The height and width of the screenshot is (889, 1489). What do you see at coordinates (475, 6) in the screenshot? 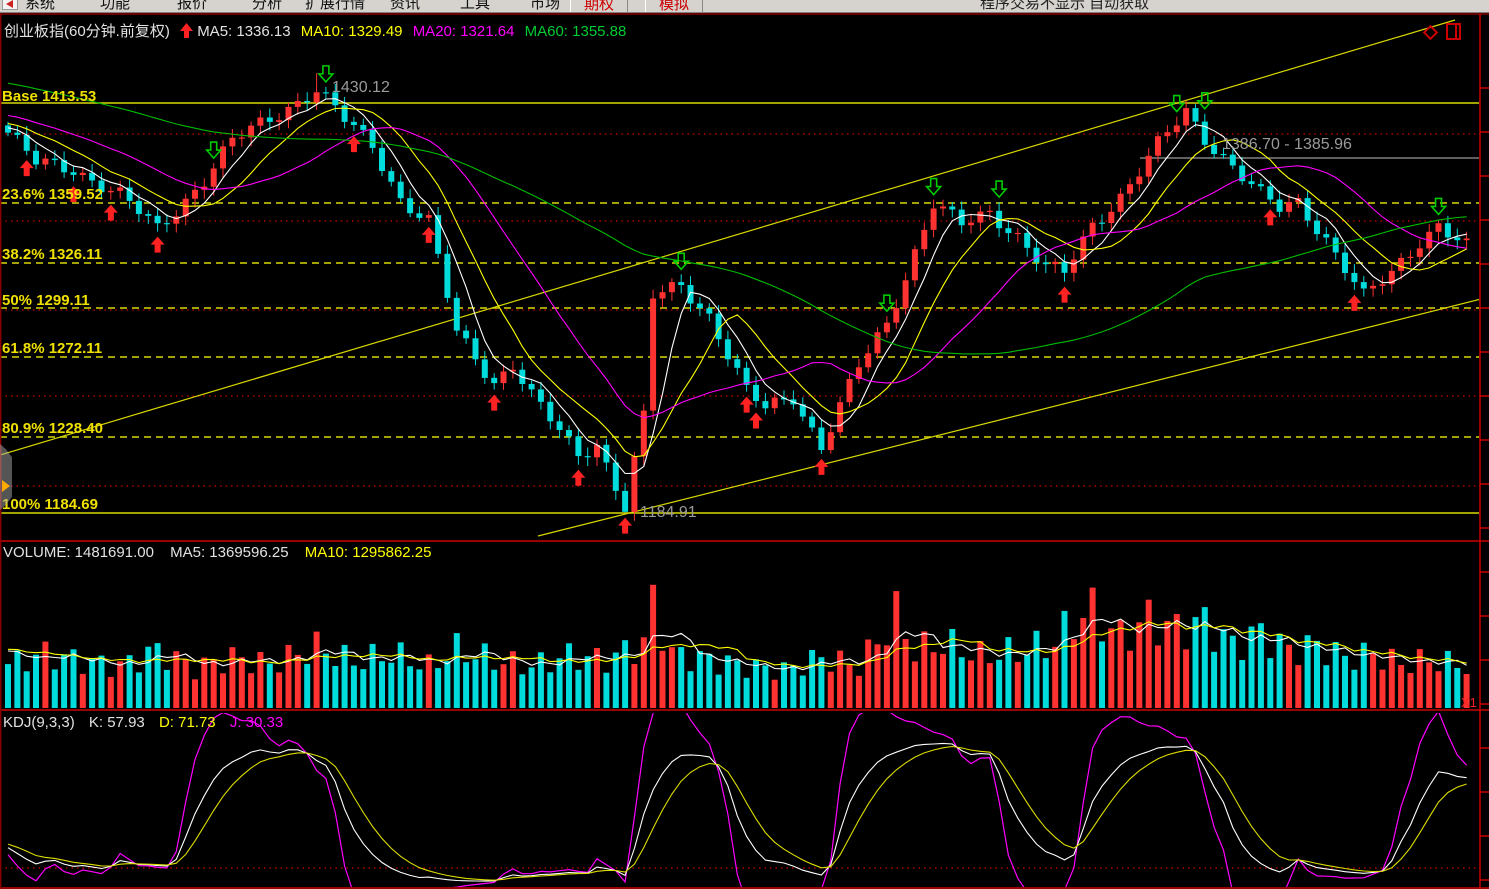
I see `menu-item-tools: 工具` at bounding box center [475, 6].